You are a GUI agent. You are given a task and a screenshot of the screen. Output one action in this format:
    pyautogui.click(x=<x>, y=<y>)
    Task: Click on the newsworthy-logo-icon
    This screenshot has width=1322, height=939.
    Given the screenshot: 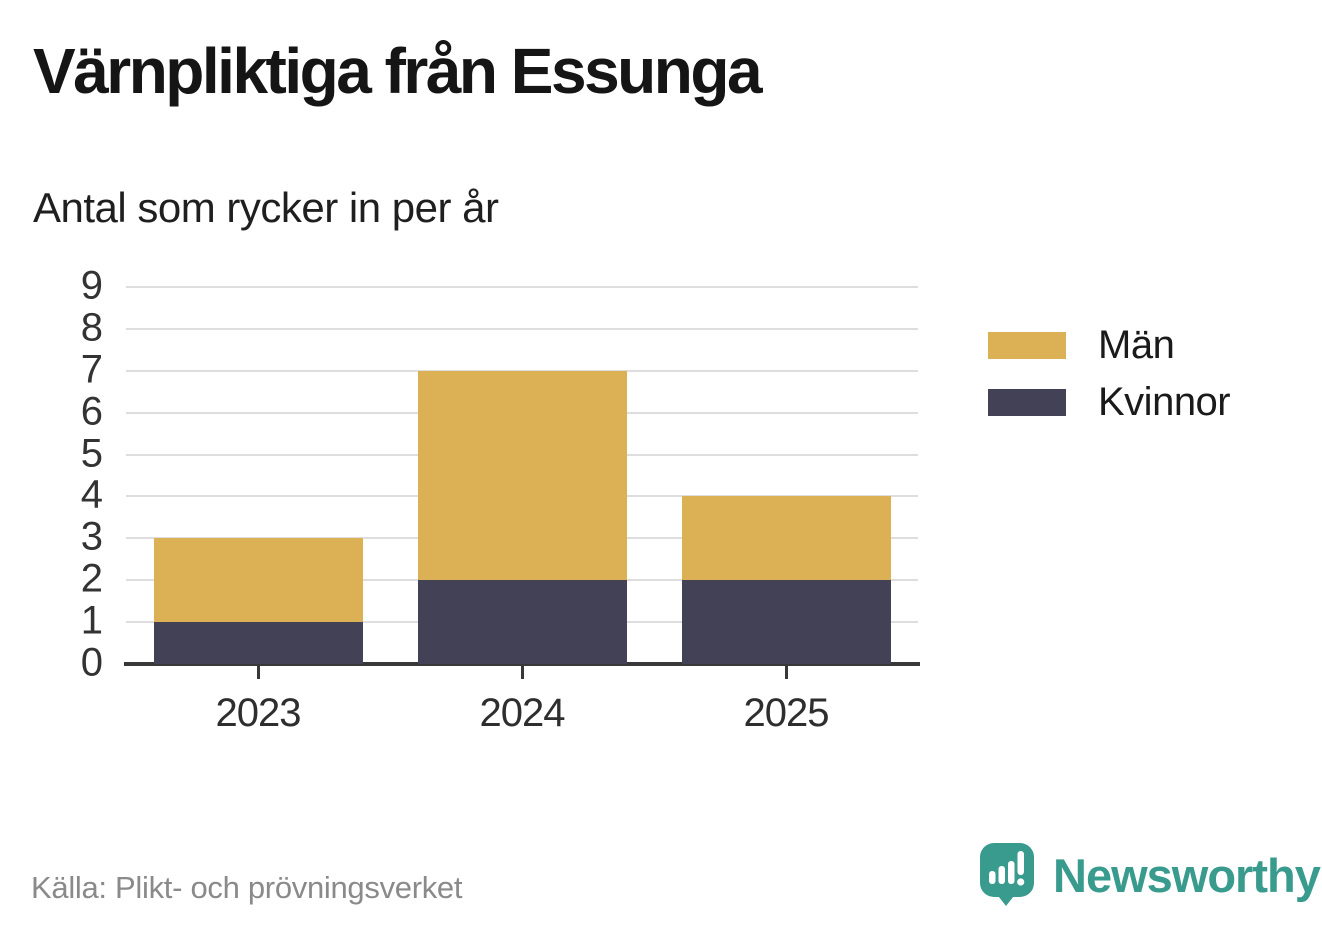 What is the action you would take?
    pyautogui.click(x=1007, y=874)
    